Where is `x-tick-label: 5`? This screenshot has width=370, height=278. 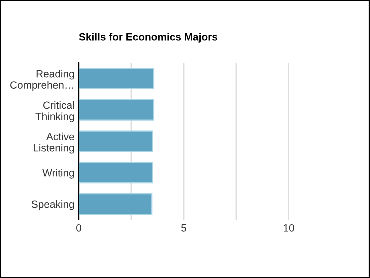 x-tick-label: 5 is located at coordinates (184, 228).